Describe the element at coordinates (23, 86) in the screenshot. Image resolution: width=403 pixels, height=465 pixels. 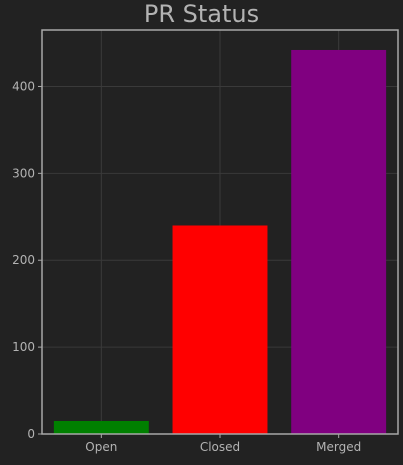
I see `y-tick-label: 400` at that location.